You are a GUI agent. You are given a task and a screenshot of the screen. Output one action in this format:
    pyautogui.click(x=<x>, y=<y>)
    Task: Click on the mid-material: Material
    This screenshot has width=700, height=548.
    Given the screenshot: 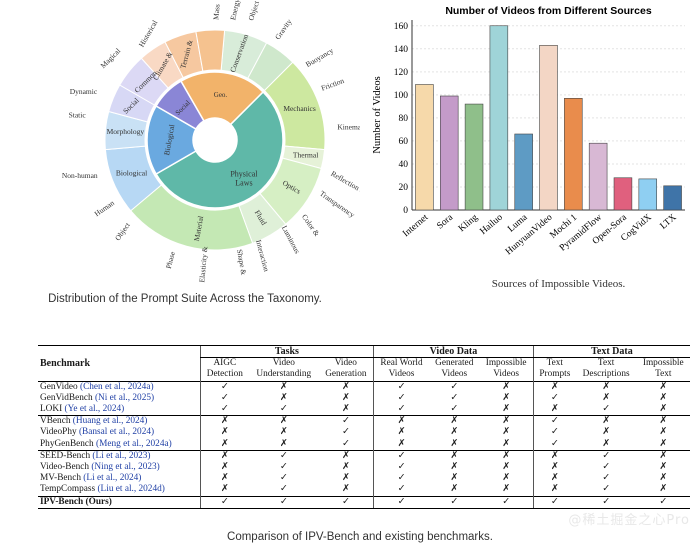 What is the action you would take?
    pyautogui.click(x=198, y=228)
    